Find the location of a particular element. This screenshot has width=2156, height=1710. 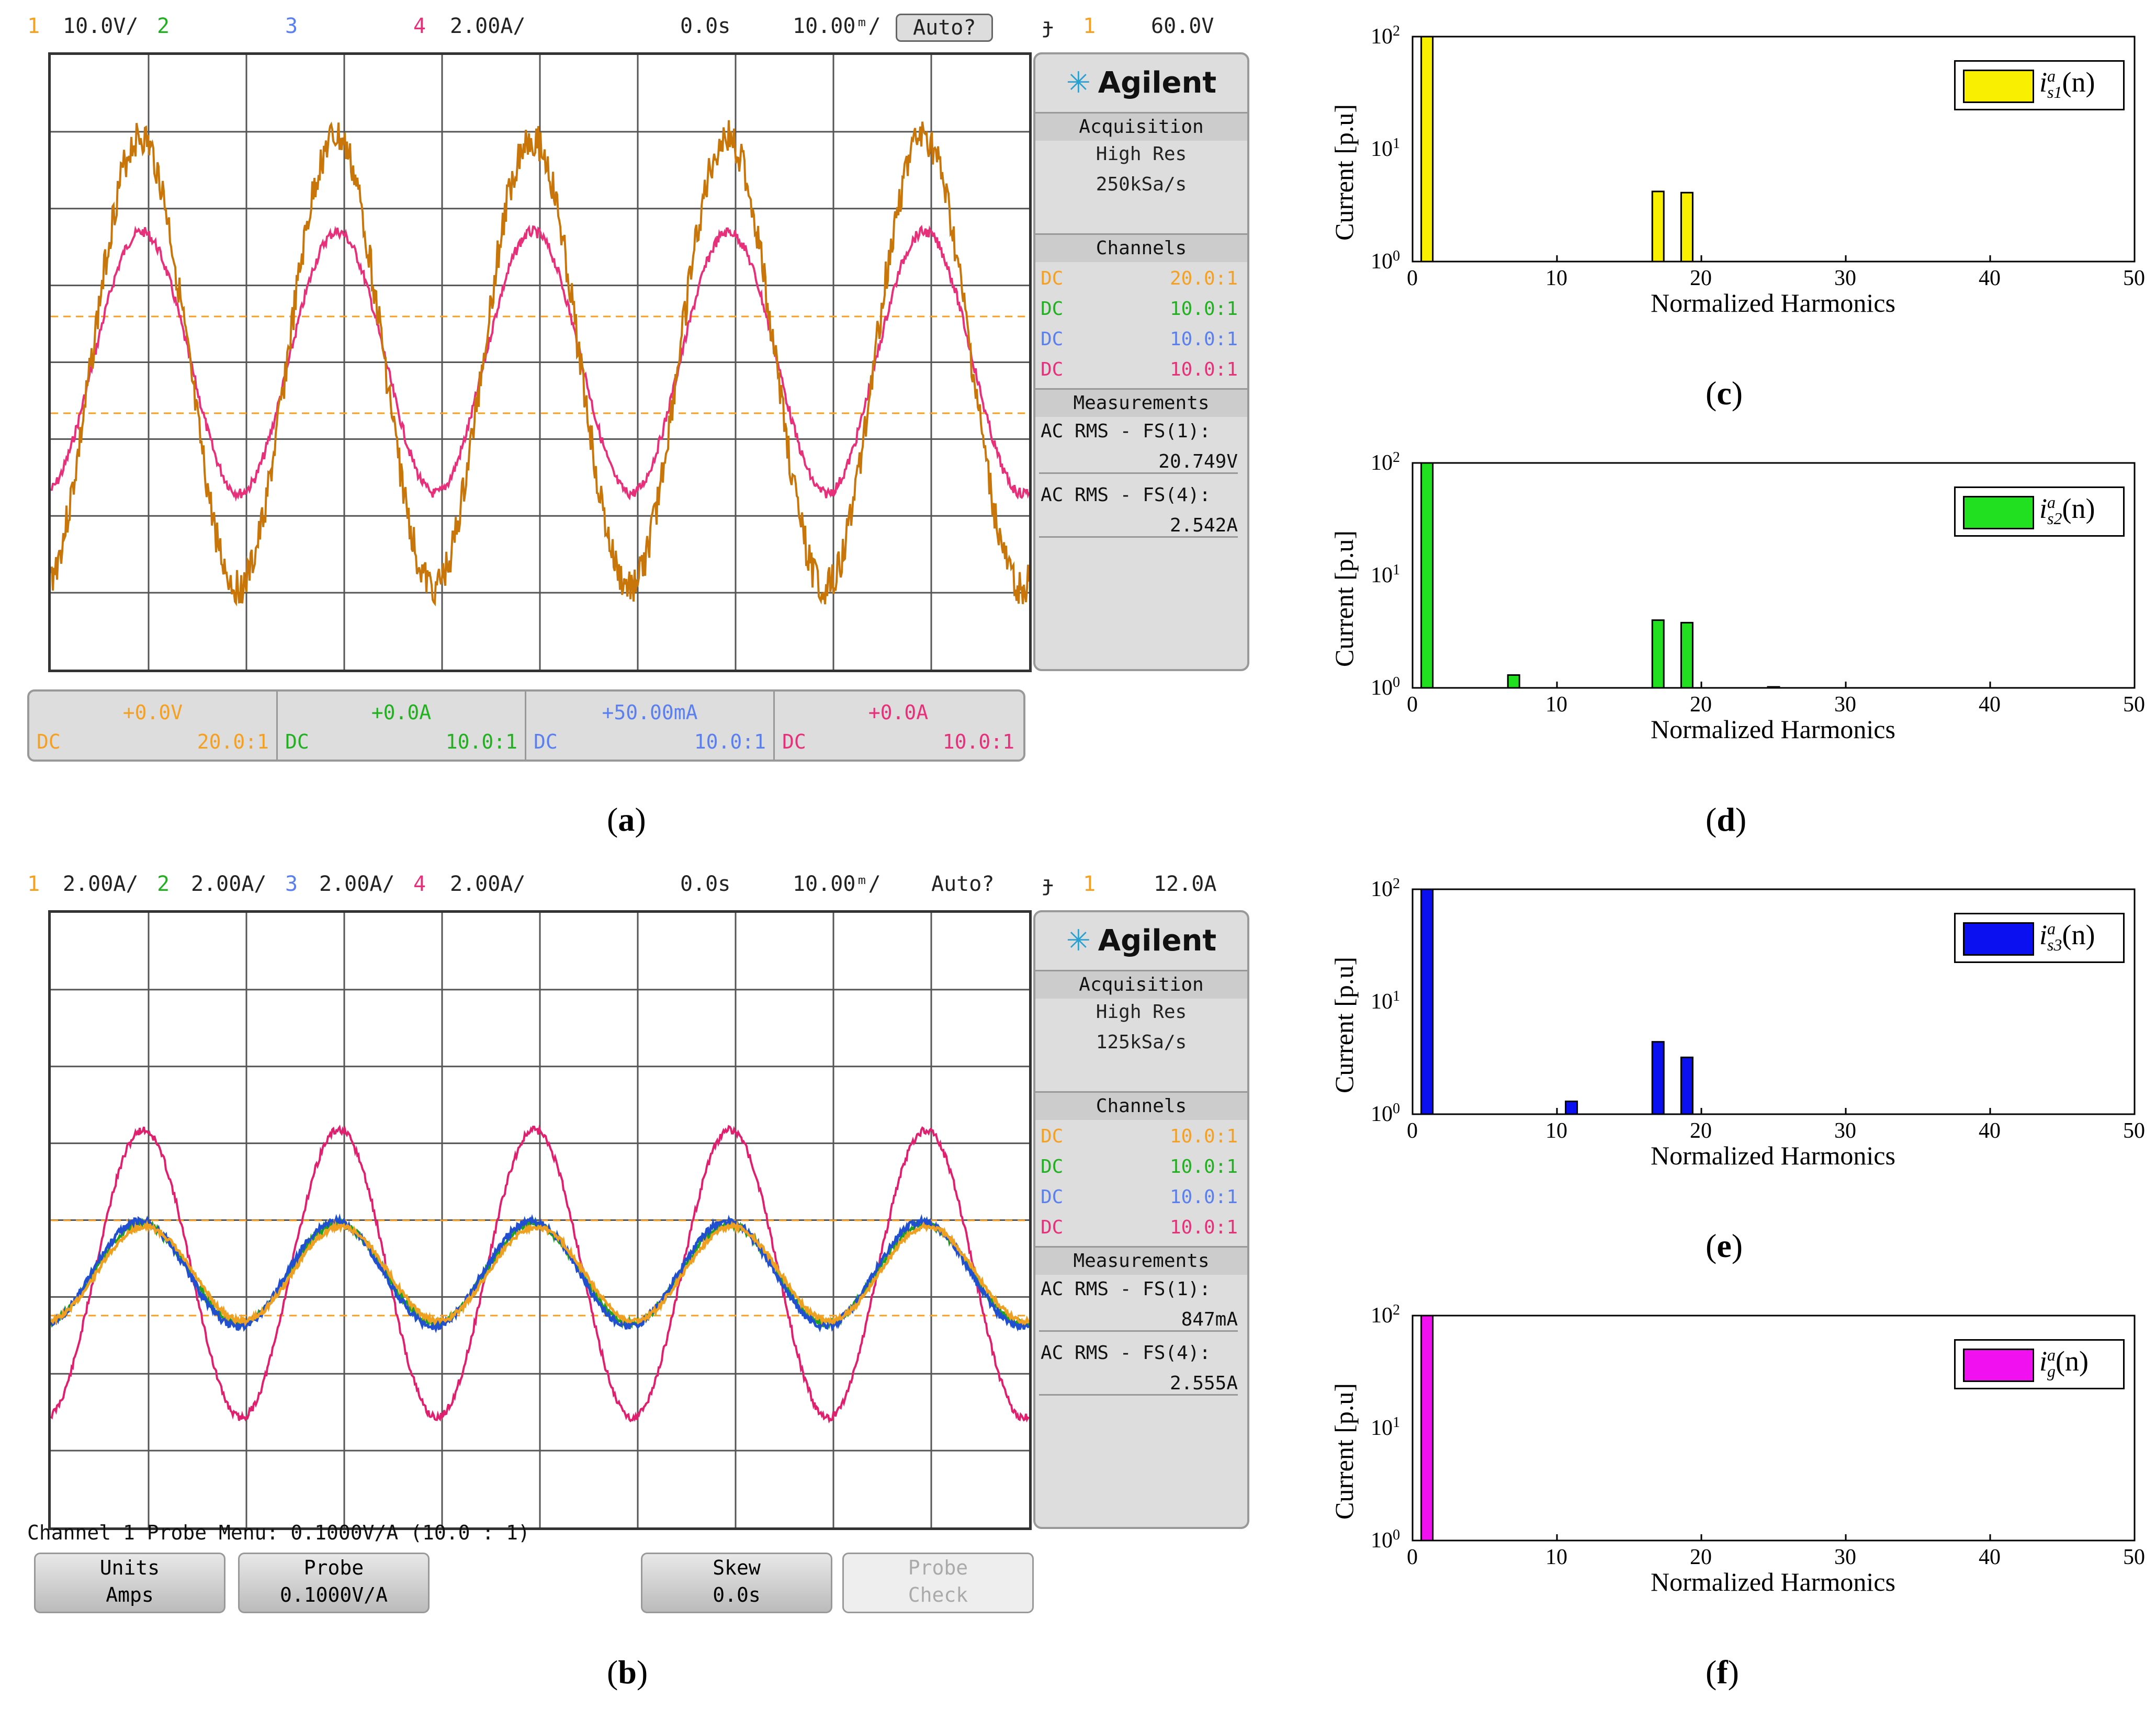

is1-waveform is located at coordinates (540, 1273).